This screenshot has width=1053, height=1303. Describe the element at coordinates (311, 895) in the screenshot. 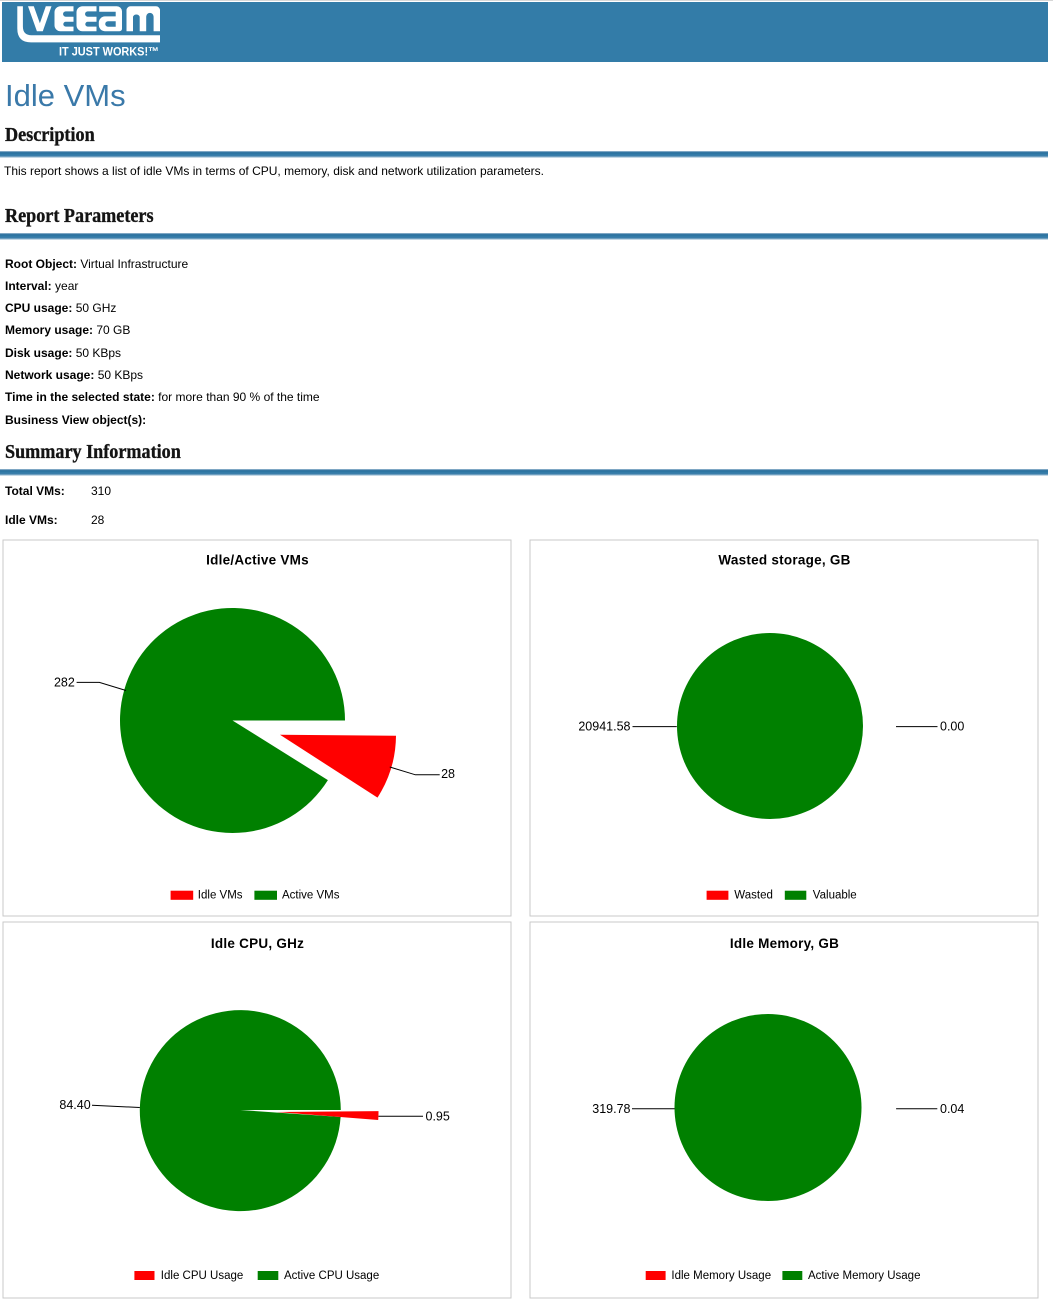

I see `svg-text: Active VMs` at that location.